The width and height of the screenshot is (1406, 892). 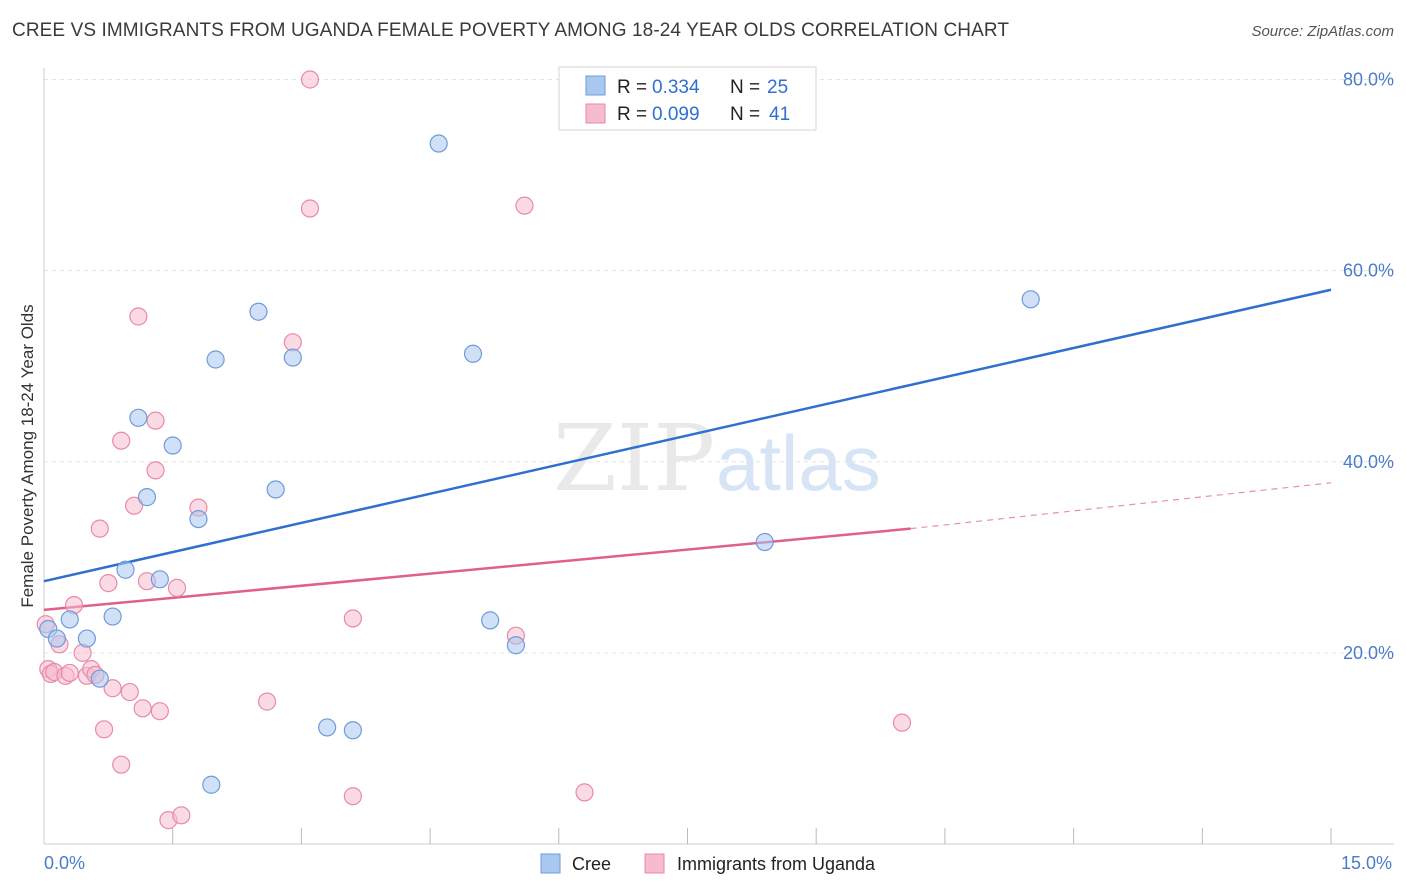 I want to click on legend-r-value-uganda: 0.099, so click(x=676, y=114).